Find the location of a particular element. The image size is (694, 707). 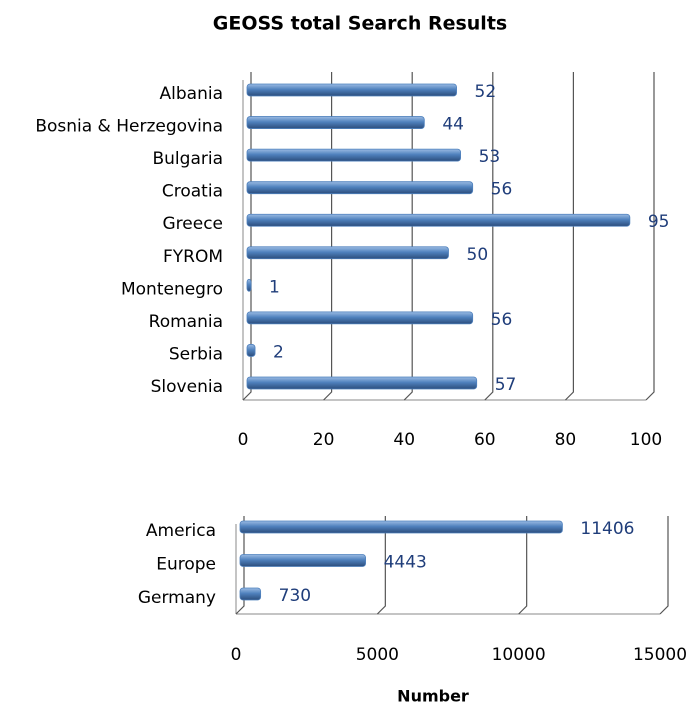

x-tick-label: 40 is located at coordinates (404, 440).